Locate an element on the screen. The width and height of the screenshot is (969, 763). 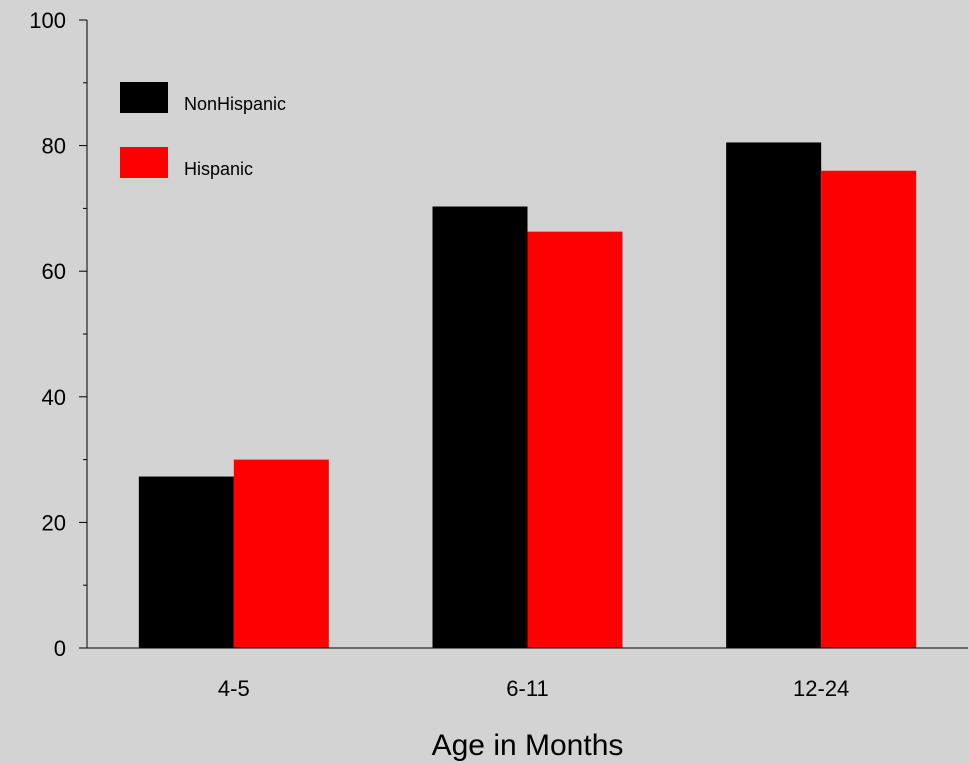
x-tick-label: 12-24 is located at coordinates (821, 688).